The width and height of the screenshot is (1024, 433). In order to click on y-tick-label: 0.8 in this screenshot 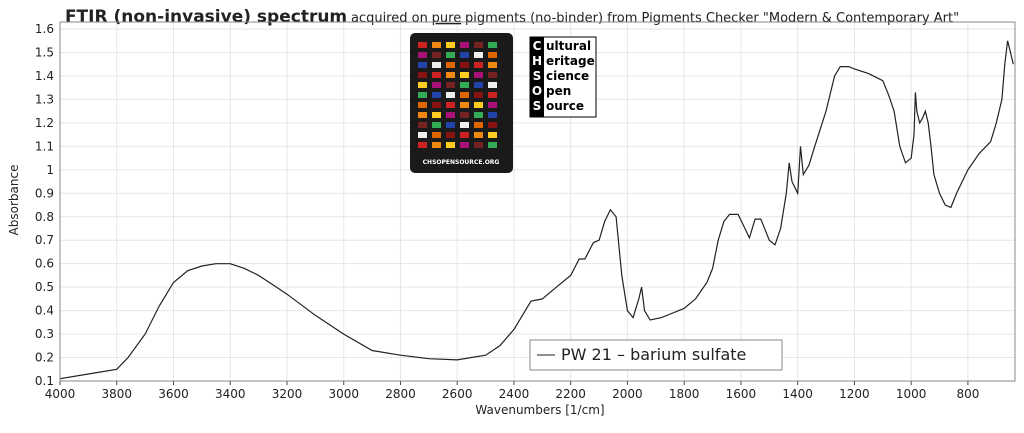, I will do `click(44, 217)`.